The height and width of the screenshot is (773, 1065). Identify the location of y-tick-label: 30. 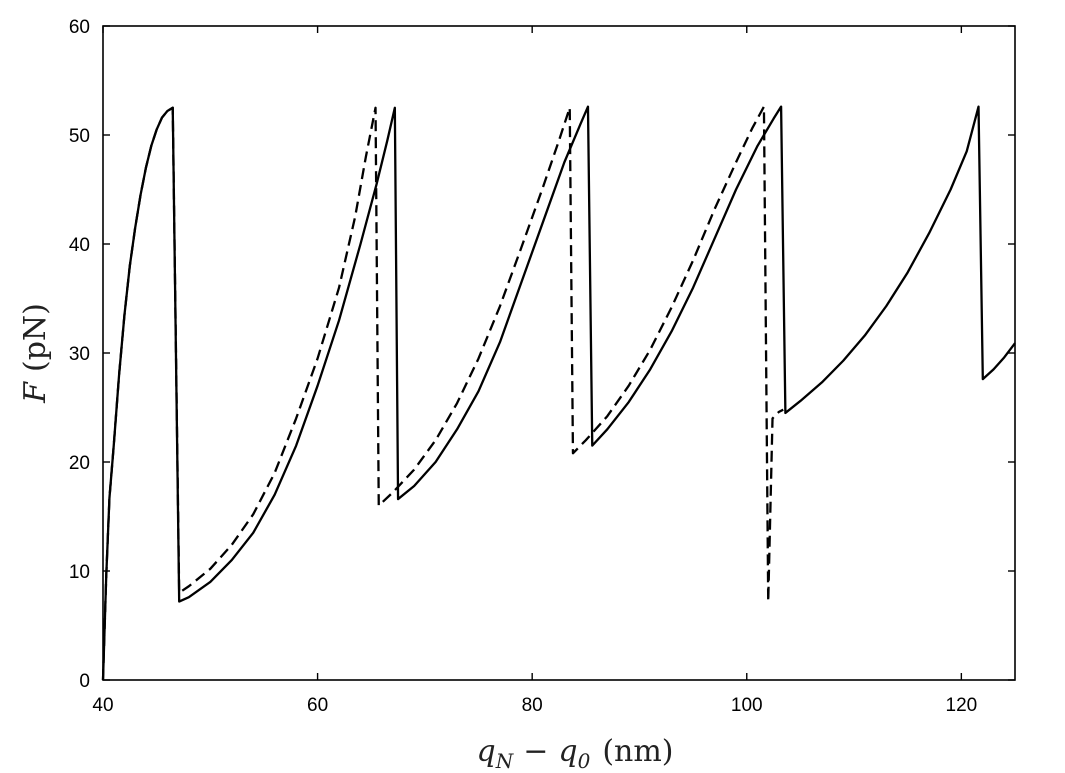
(79, 354).